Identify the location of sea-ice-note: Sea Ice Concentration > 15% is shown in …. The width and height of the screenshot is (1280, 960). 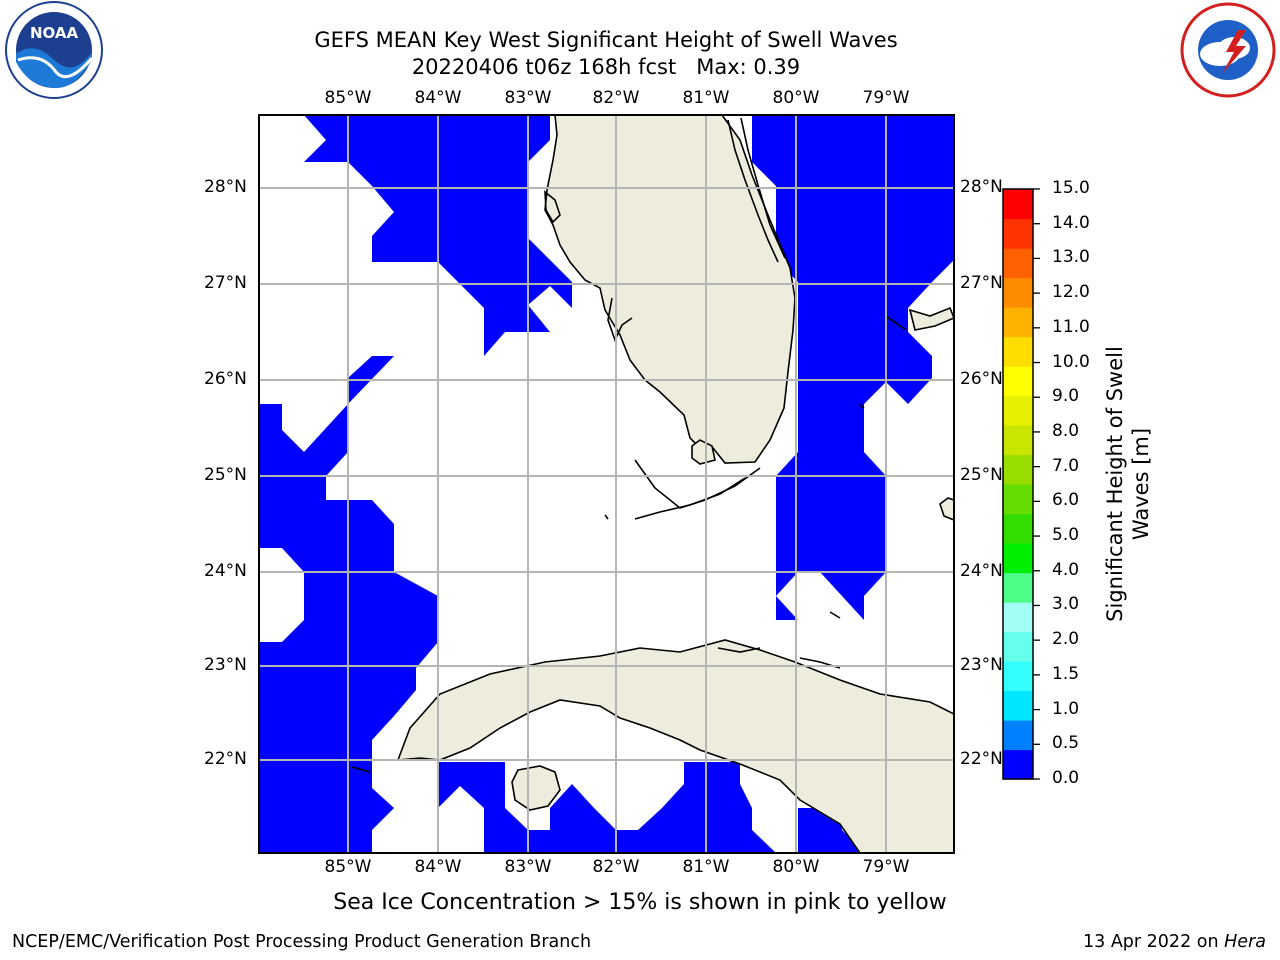
(640, 902).